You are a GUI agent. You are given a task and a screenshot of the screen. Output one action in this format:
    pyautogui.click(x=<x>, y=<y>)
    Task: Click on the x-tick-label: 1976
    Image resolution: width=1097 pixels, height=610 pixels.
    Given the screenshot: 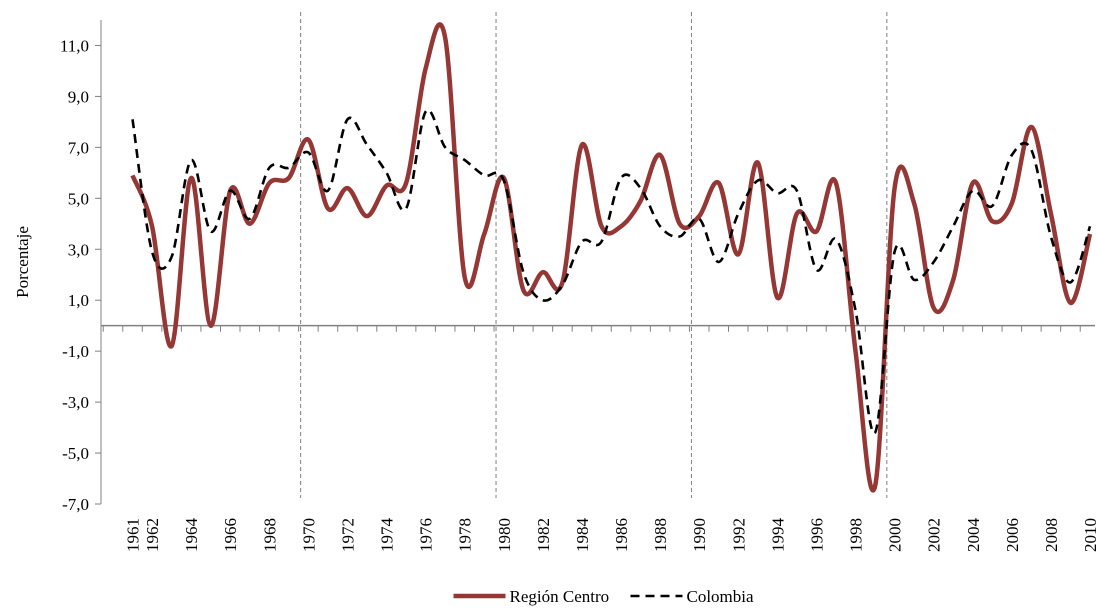 What is the action you would take?
    pyautogui.click(x=426, y=535)
    